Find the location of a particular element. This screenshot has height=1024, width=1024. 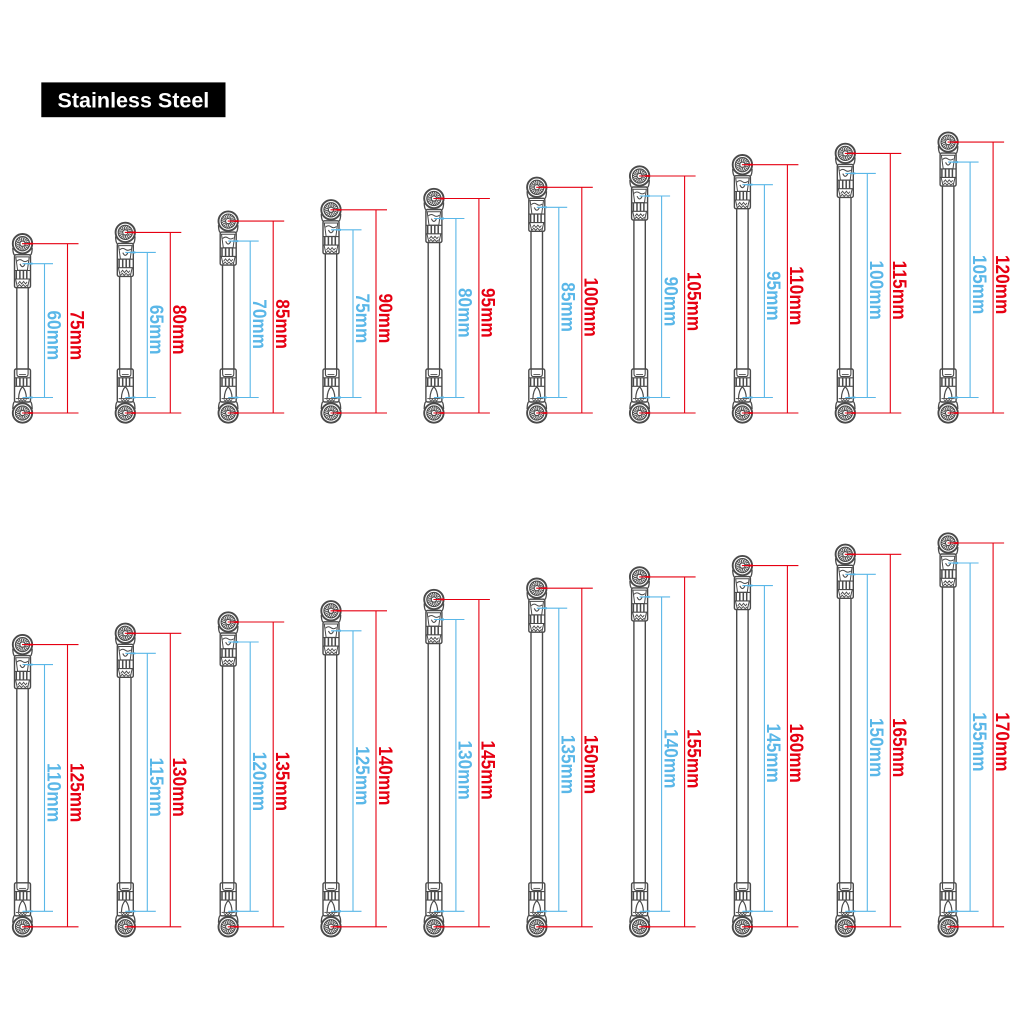

svg-text: 60mm is located at coordinates (52, 335).